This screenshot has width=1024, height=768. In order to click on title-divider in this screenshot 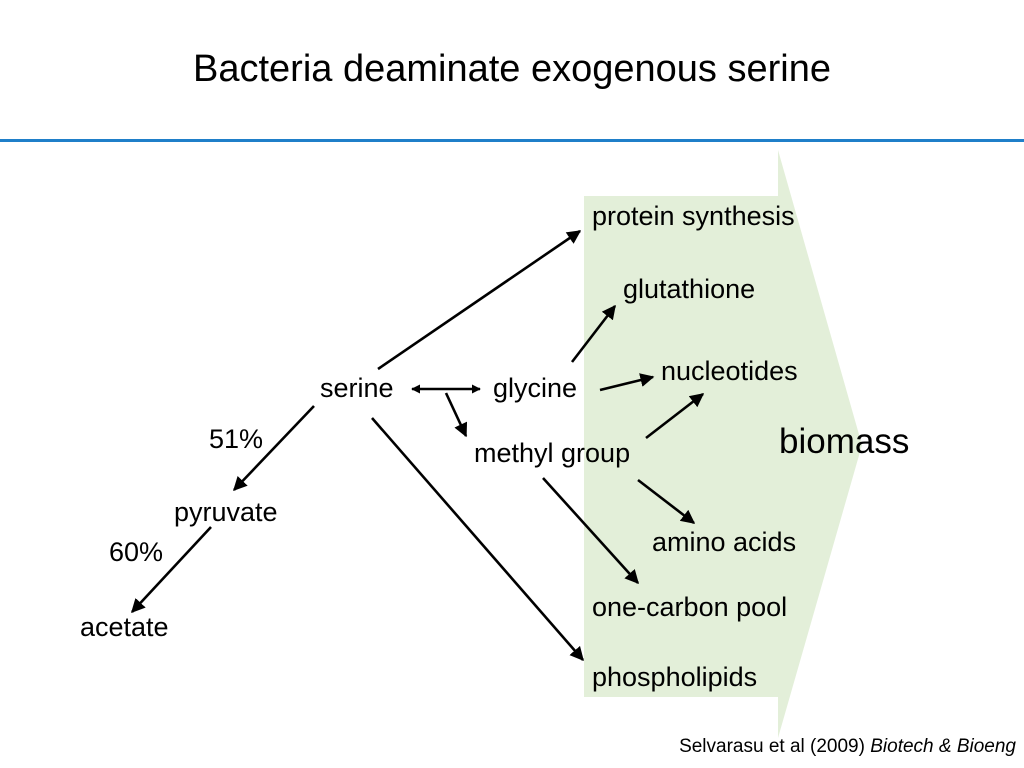, I will do `click(512, 140)`.